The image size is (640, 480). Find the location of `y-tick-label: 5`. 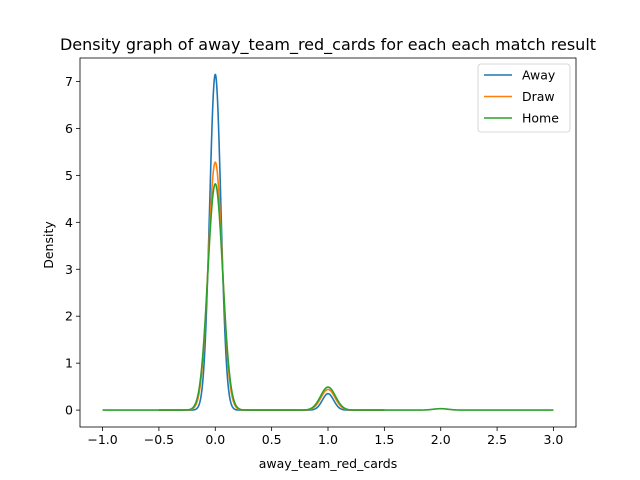

y-tick-label: 5 is located at coordinates (69, 175).